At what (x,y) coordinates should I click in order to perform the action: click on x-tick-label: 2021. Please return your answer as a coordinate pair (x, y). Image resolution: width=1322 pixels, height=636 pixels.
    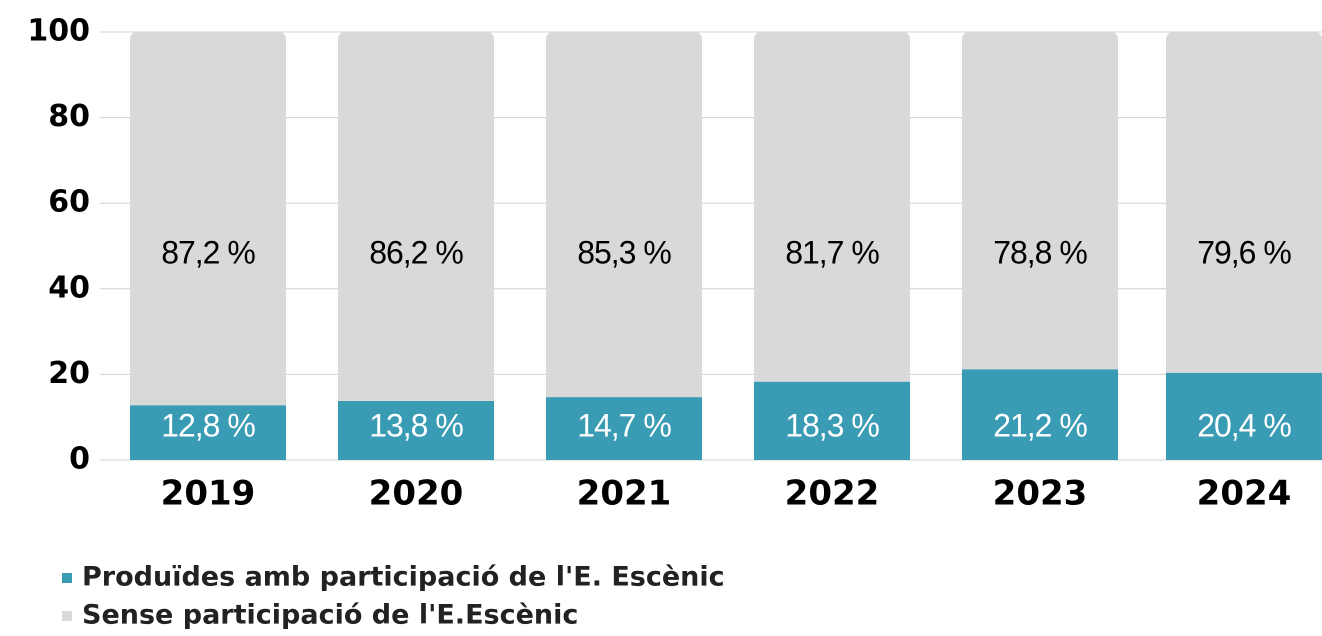
    Looking at the image, I should click on (624, 494).